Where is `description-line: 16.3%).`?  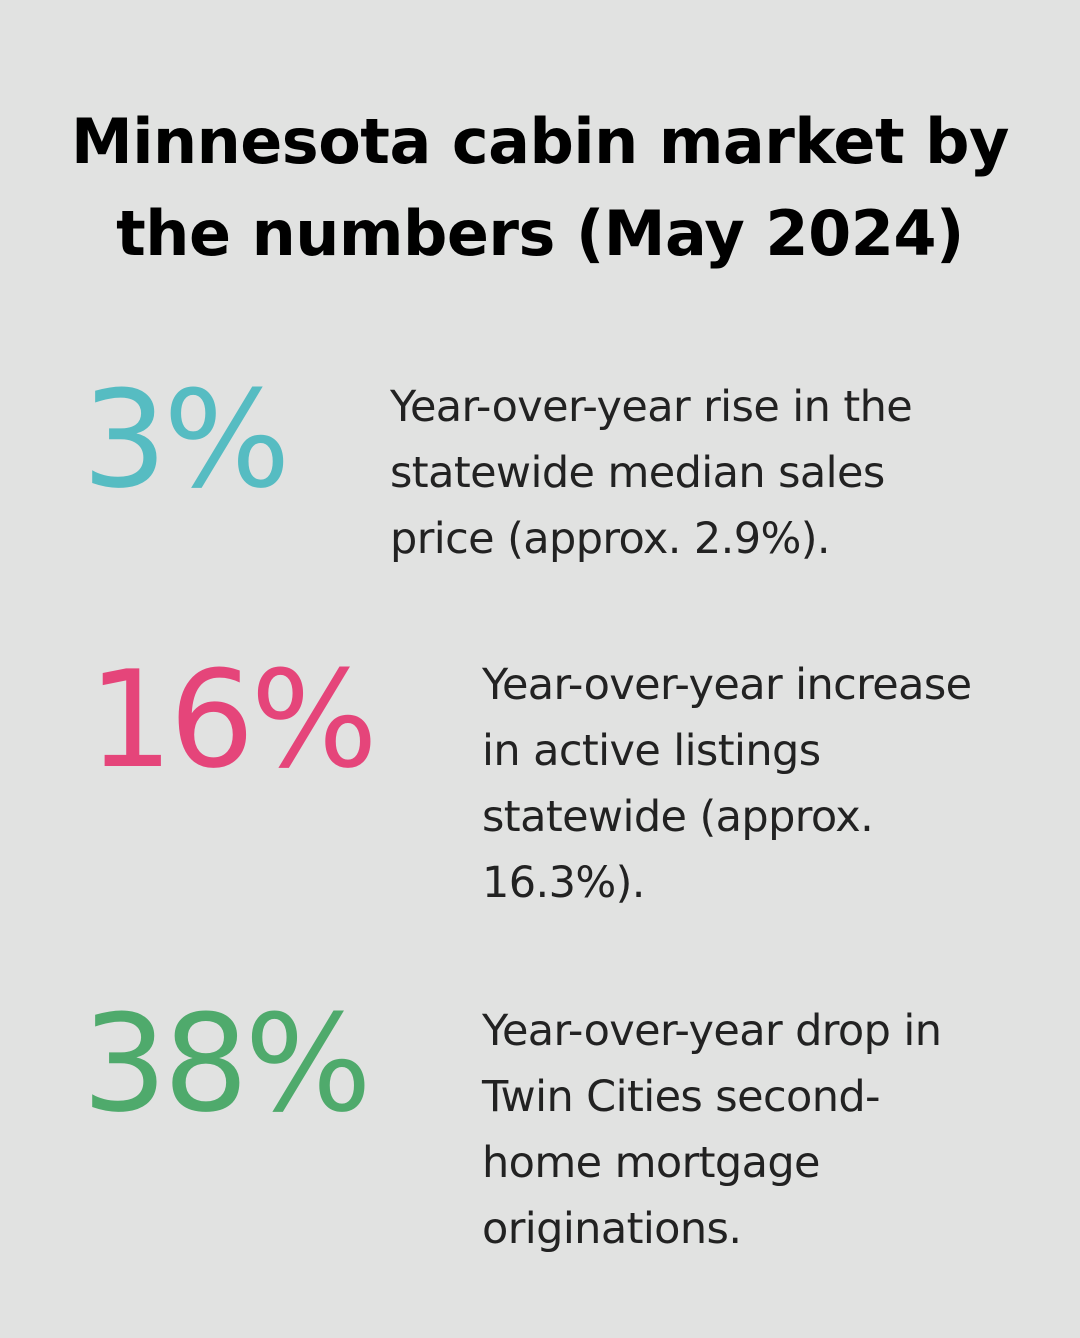 description-line: 16.3%). is located at coordinates (563, 883).